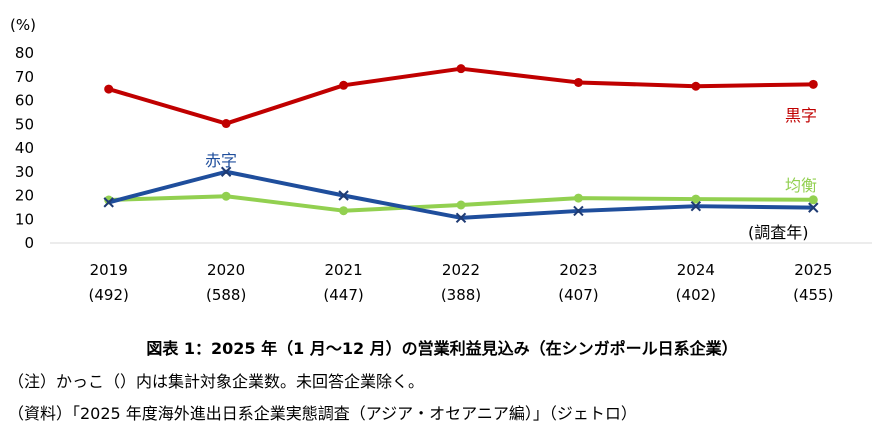  Describe the element at coordinates (461, 295) in the screenshot. I see `x-tick-count-label: (388)` at that location.